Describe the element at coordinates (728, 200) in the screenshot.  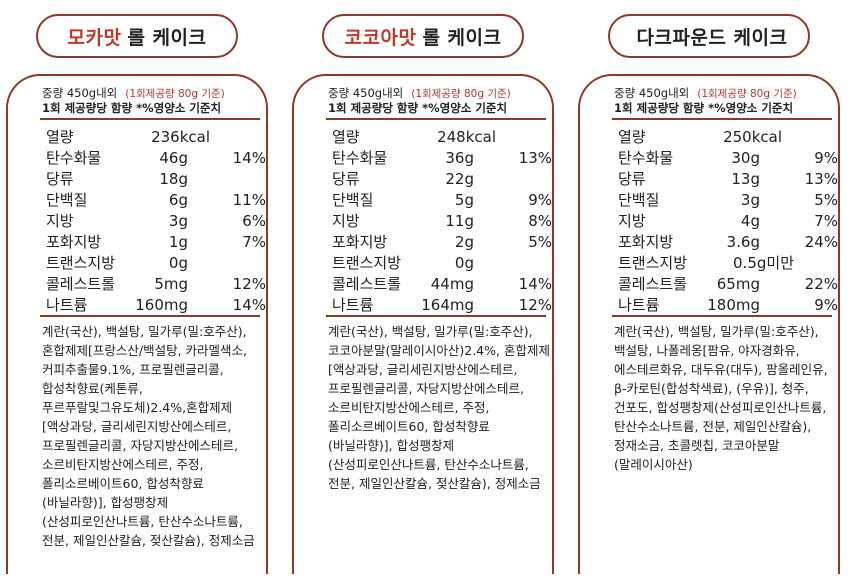
I see `nutrient-row: 단백질 3g 5%` at that location.